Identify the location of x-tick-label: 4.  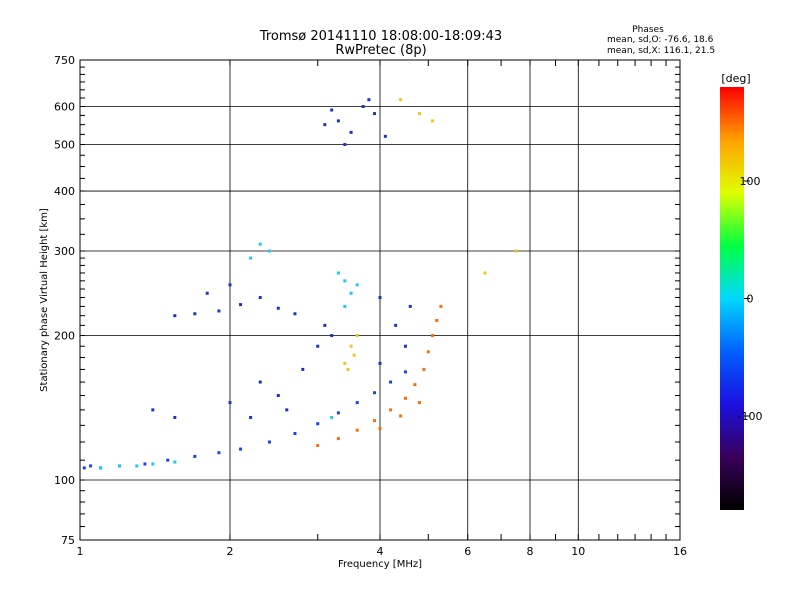
(380, 551).